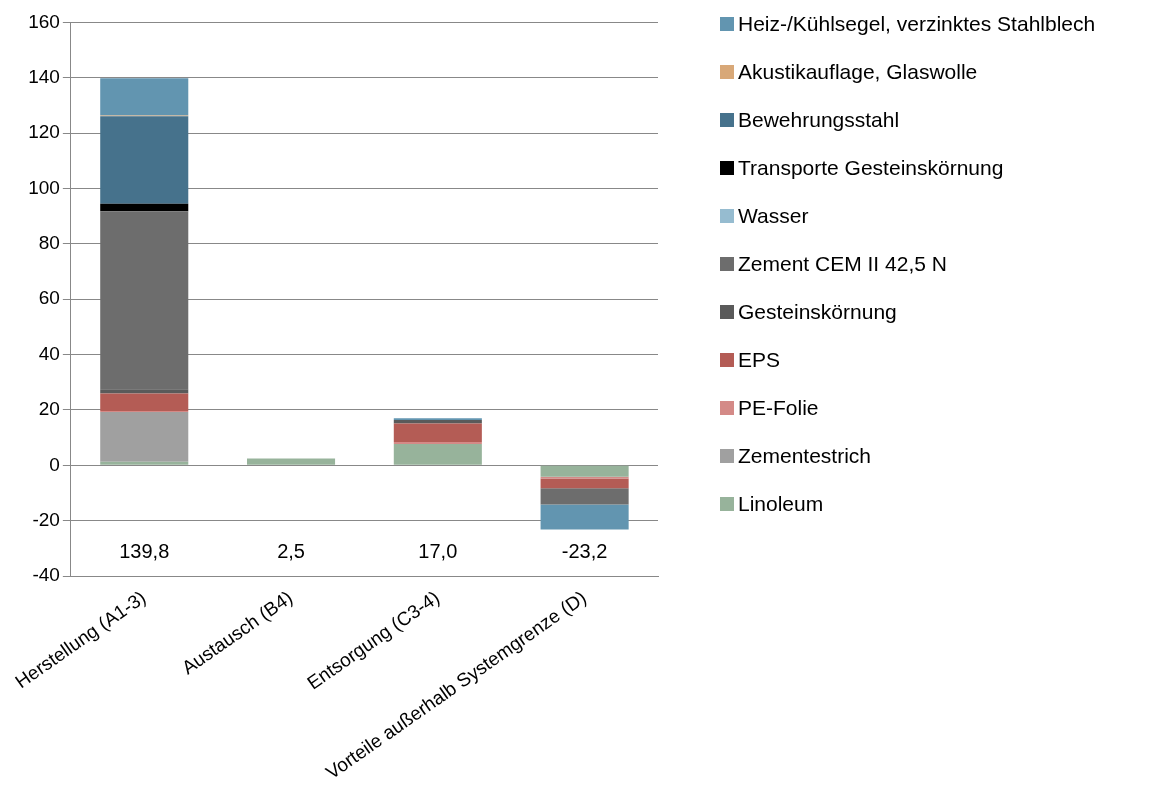  What do you see at coordinates (817, 312) in the screenshot?
I see `legend-label: Gesteinskörnung` at bounding box center [817, 312].